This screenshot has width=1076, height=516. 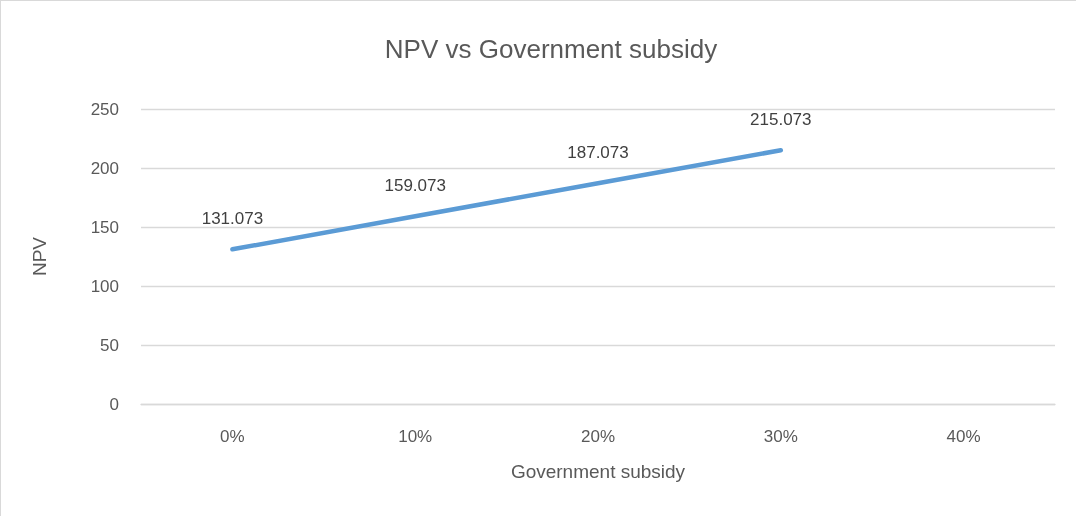 I want to click on data-label: 131.073, so click(x=232, y=219).